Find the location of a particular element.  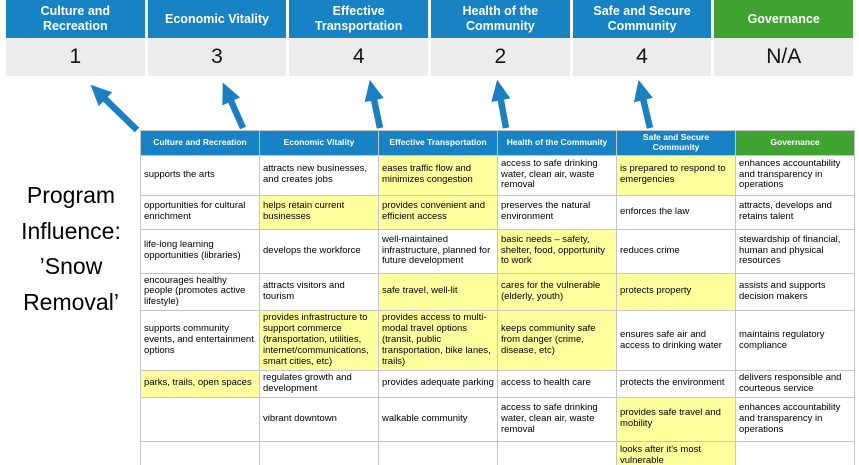

table-cell: supports the arts is located at coordinates (200, 175).